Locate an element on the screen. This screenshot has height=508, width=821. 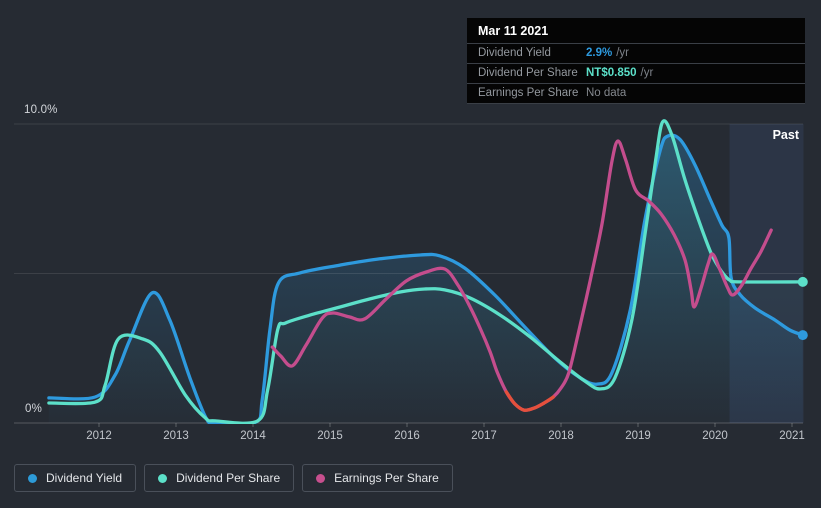
tooltip-row: Earnings Per Share No data is located at coordinates (636, 93).